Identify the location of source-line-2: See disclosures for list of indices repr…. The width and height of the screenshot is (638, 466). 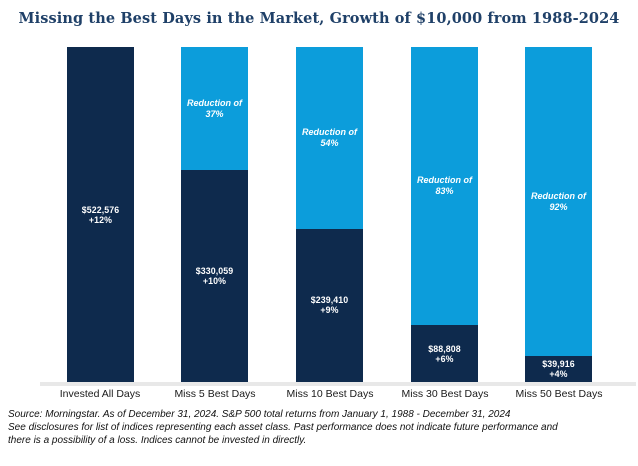
(283, 427).